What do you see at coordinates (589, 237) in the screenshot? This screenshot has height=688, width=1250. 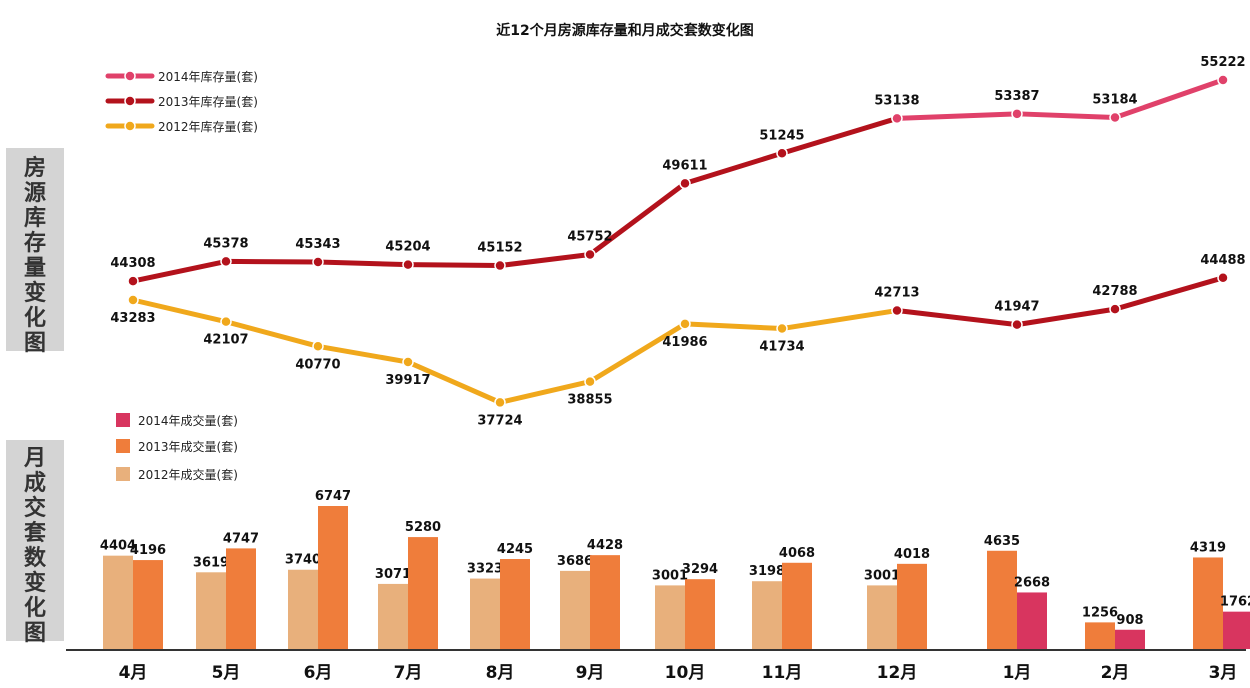 I see `data-label: 45752` at bounding box center [589, 237].